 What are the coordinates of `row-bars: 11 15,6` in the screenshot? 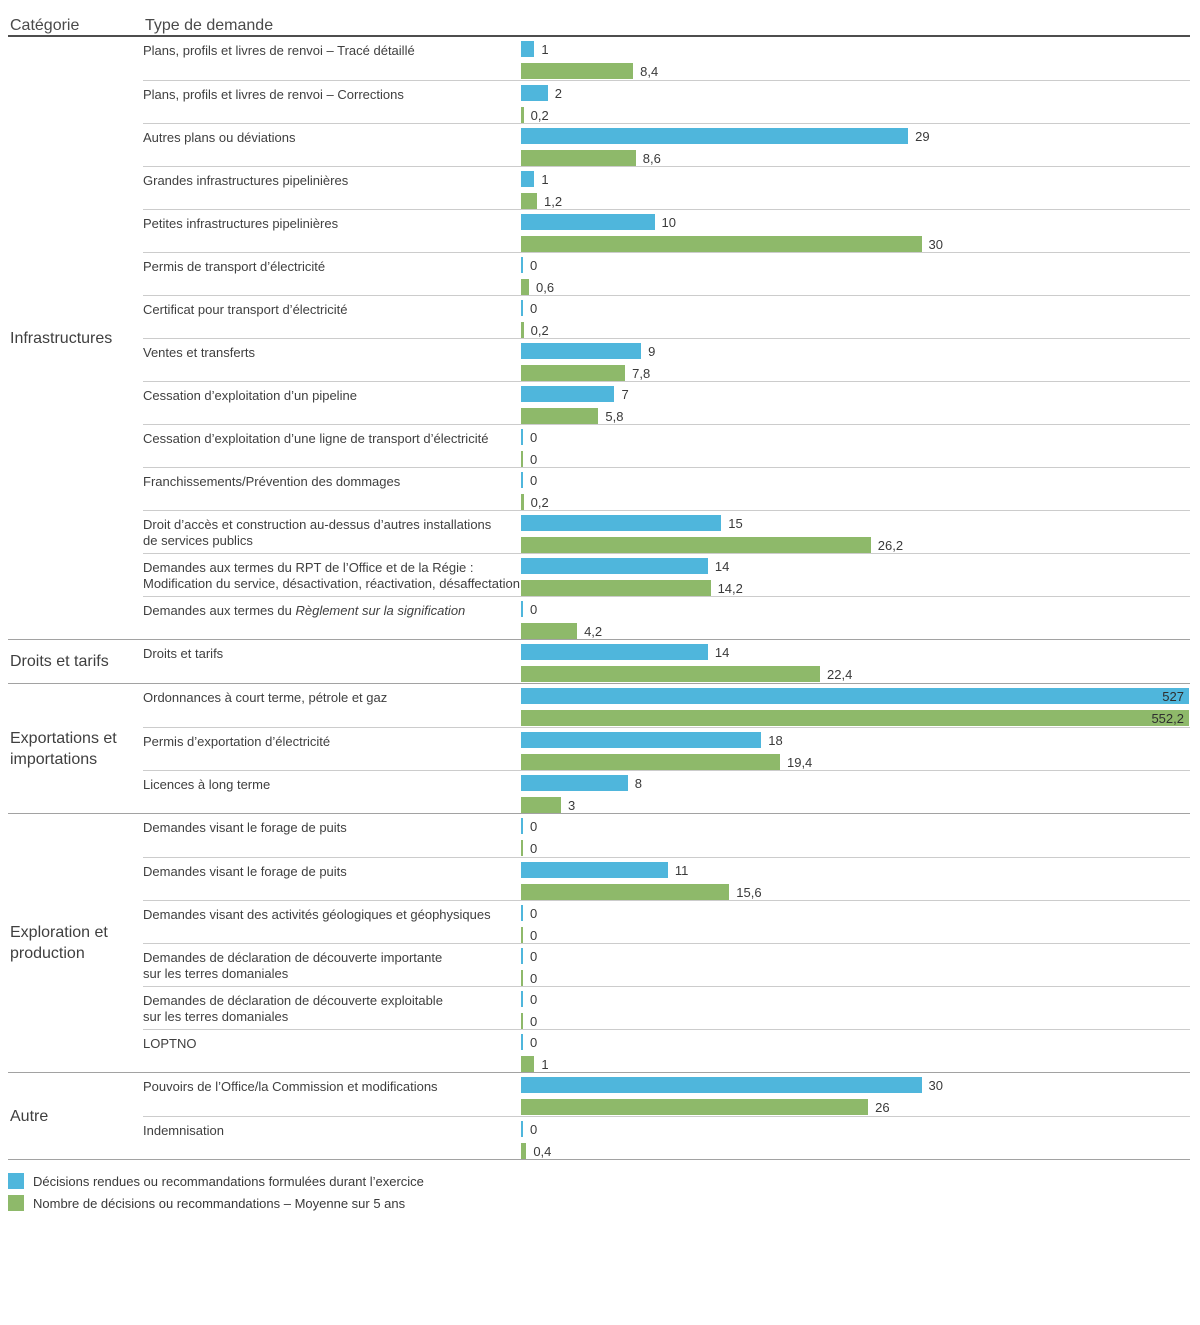 It's located at (855, 879).